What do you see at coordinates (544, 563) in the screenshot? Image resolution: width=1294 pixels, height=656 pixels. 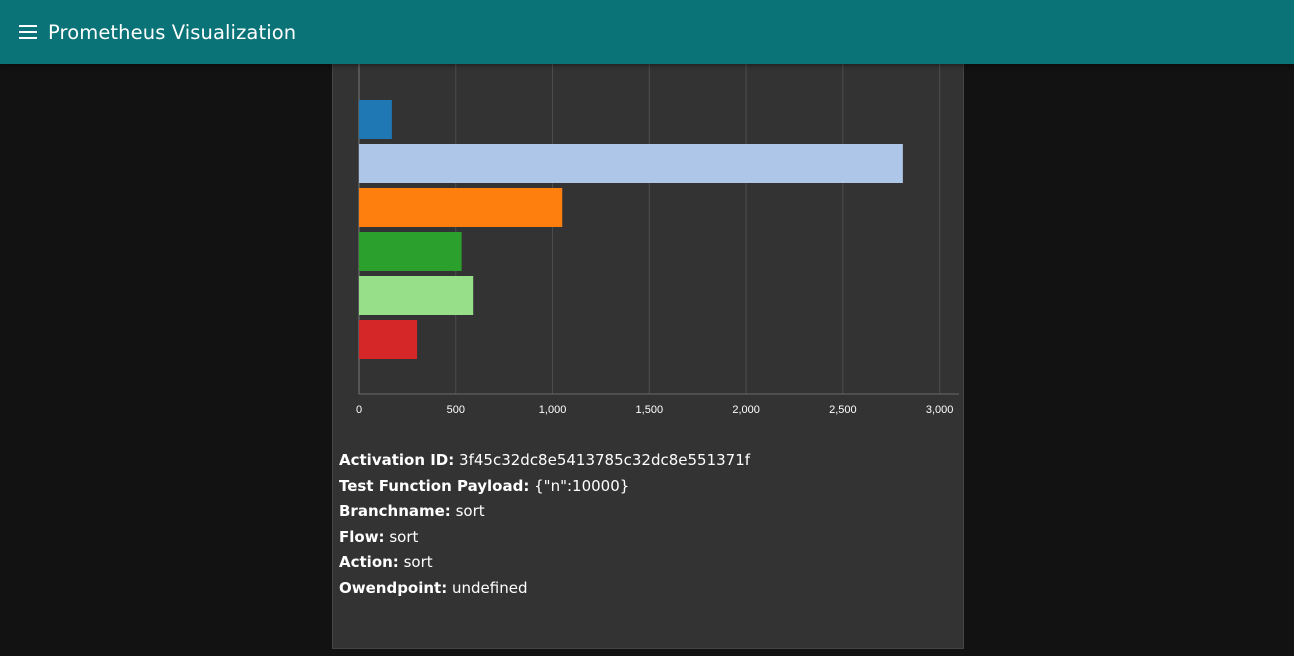 I see `detail-action: Action: sort` at bounding box center [544, 563].